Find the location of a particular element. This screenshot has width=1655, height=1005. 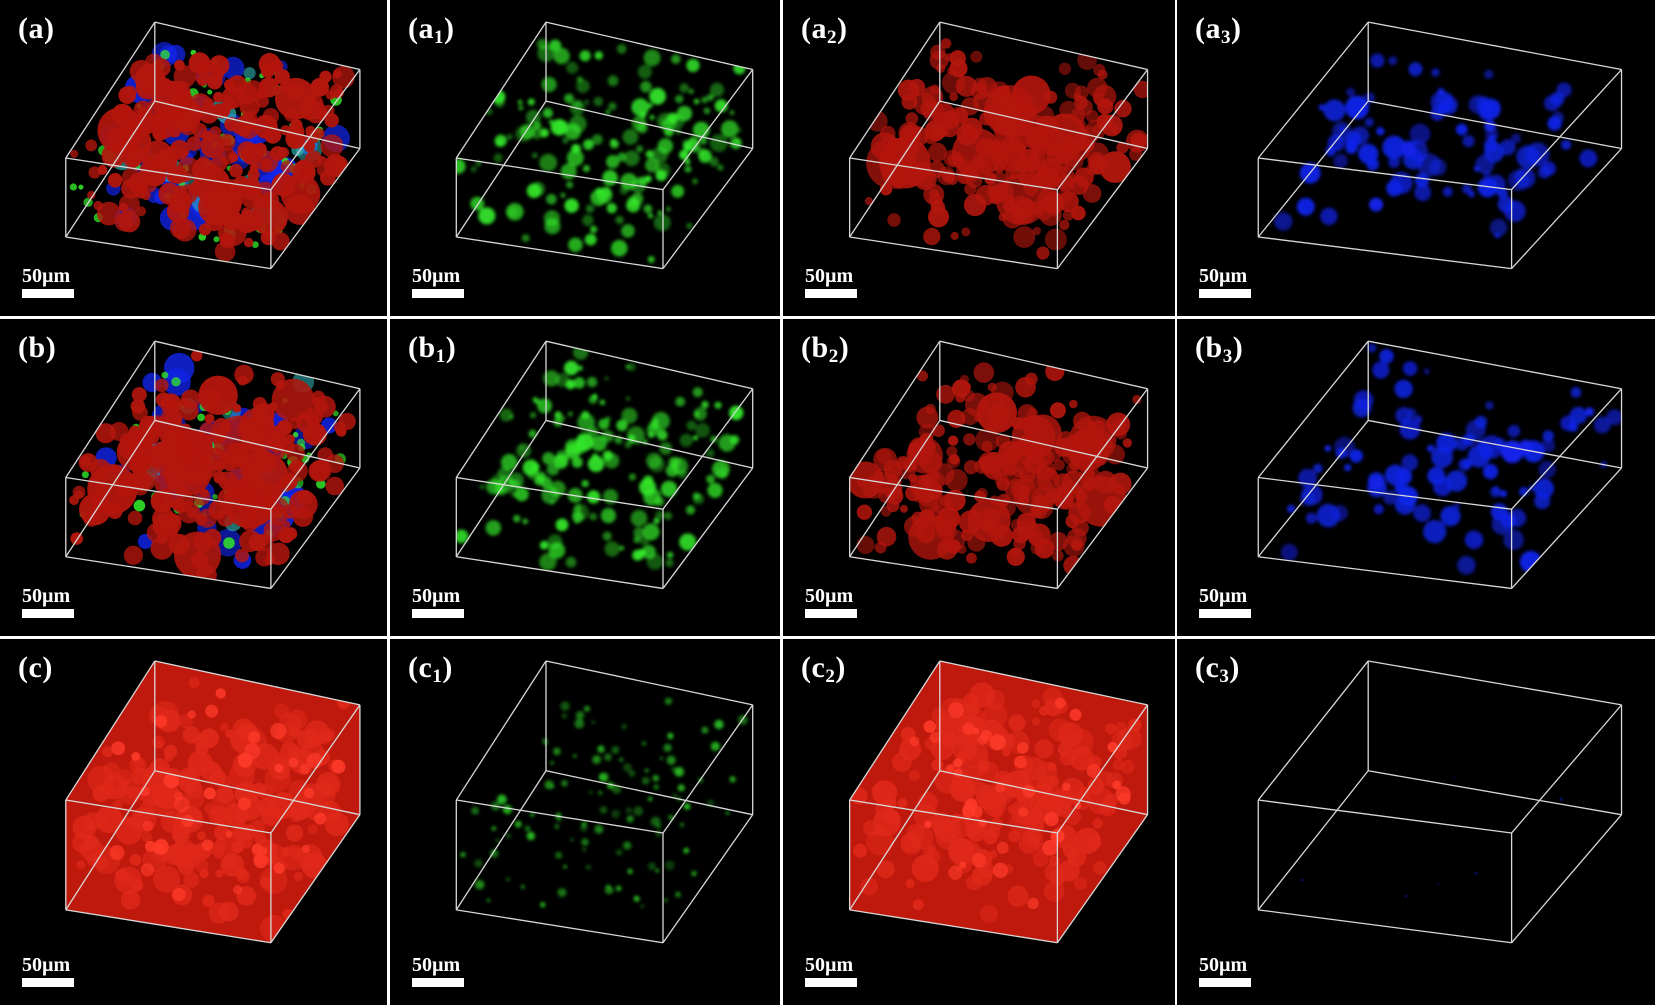

micrograph-panel: (b) 50µm is located at coordinates (193, 477).